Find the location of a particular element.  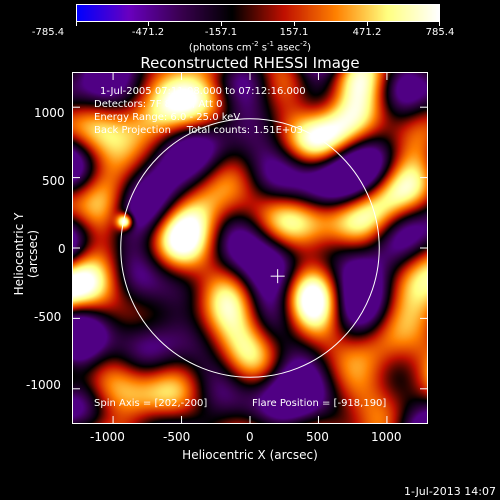

x-tick-label: -1000 is located at coordinates (107, 437).